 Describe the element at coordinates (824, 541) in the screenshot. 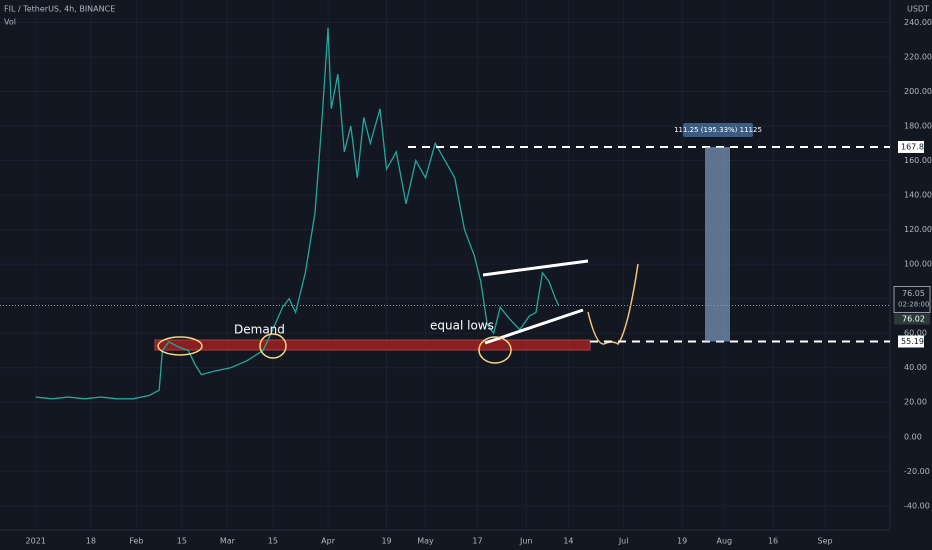

I see `x-tick-label: Sep` at that location.